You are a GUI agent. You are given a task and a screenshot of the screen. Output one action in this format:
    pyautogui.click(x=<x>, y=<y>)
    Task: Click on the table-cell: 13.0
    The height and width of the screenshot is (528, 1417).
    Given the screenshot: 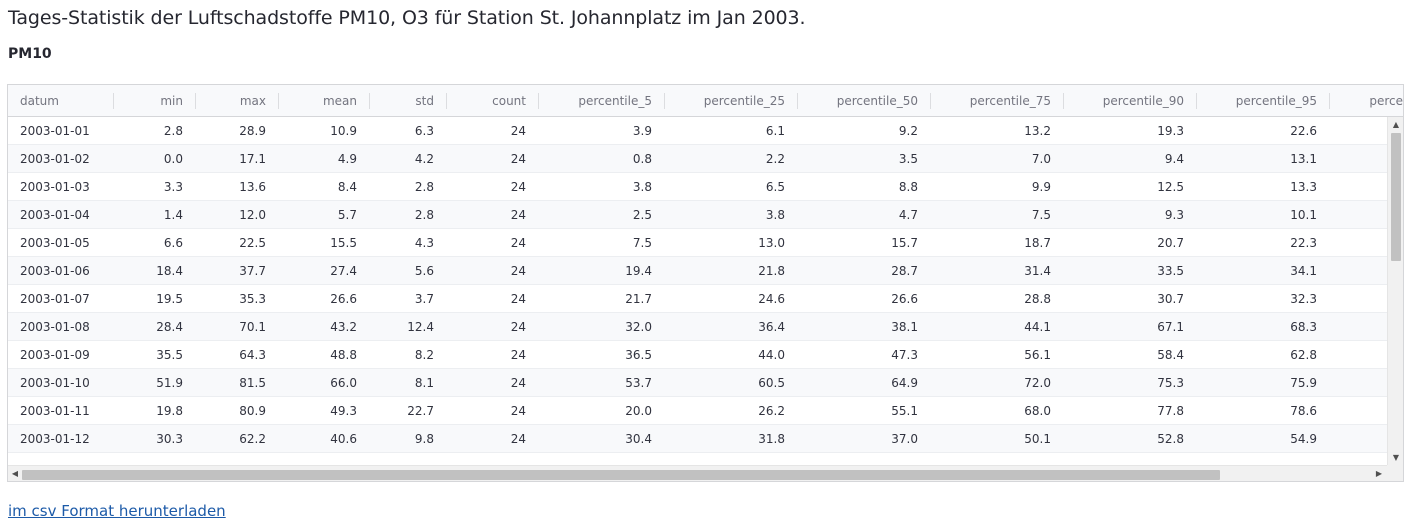 What is the action you would take?
    pyautogui.click(x=771, y=243)
    